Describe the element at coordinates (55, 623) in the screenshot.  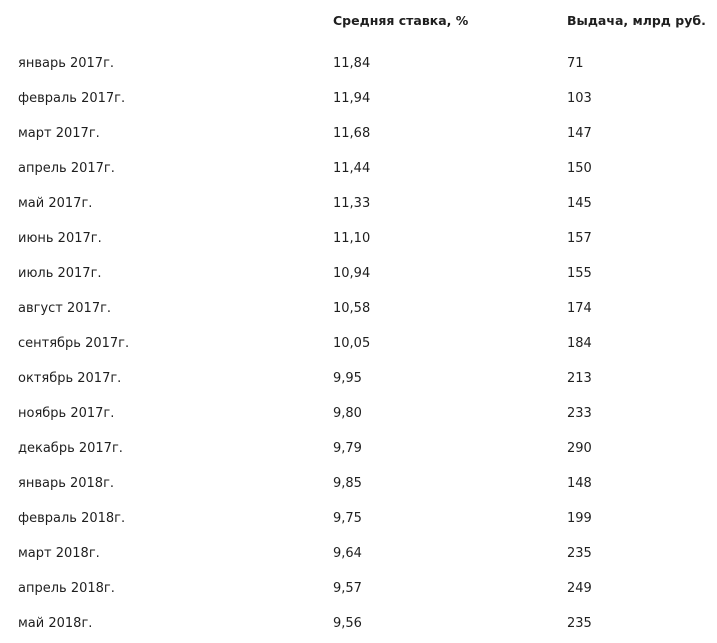
I see `cell-month: май 2018г.` at that location.